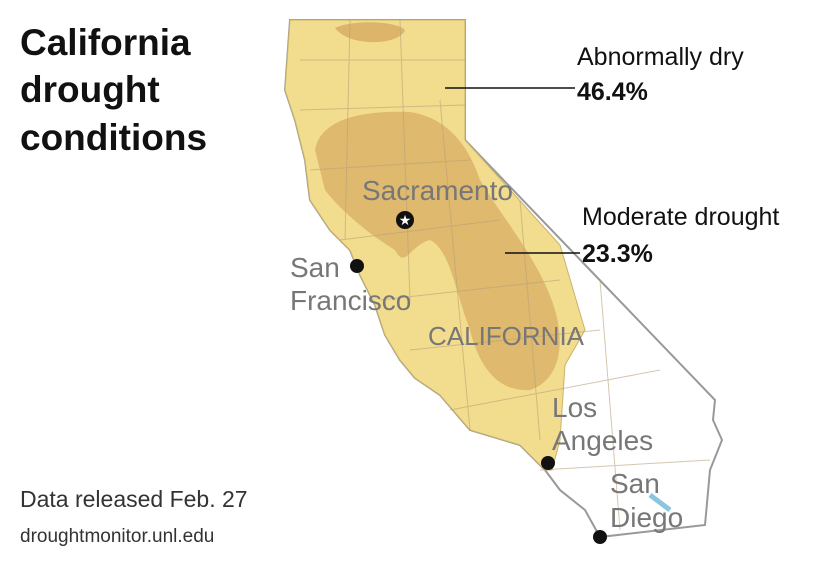 The height and width of the screenshot is (565, 840). Describe the element at coordinates (617, 254) in the screenshot. I see `legend-value: 23.3%` at that location.